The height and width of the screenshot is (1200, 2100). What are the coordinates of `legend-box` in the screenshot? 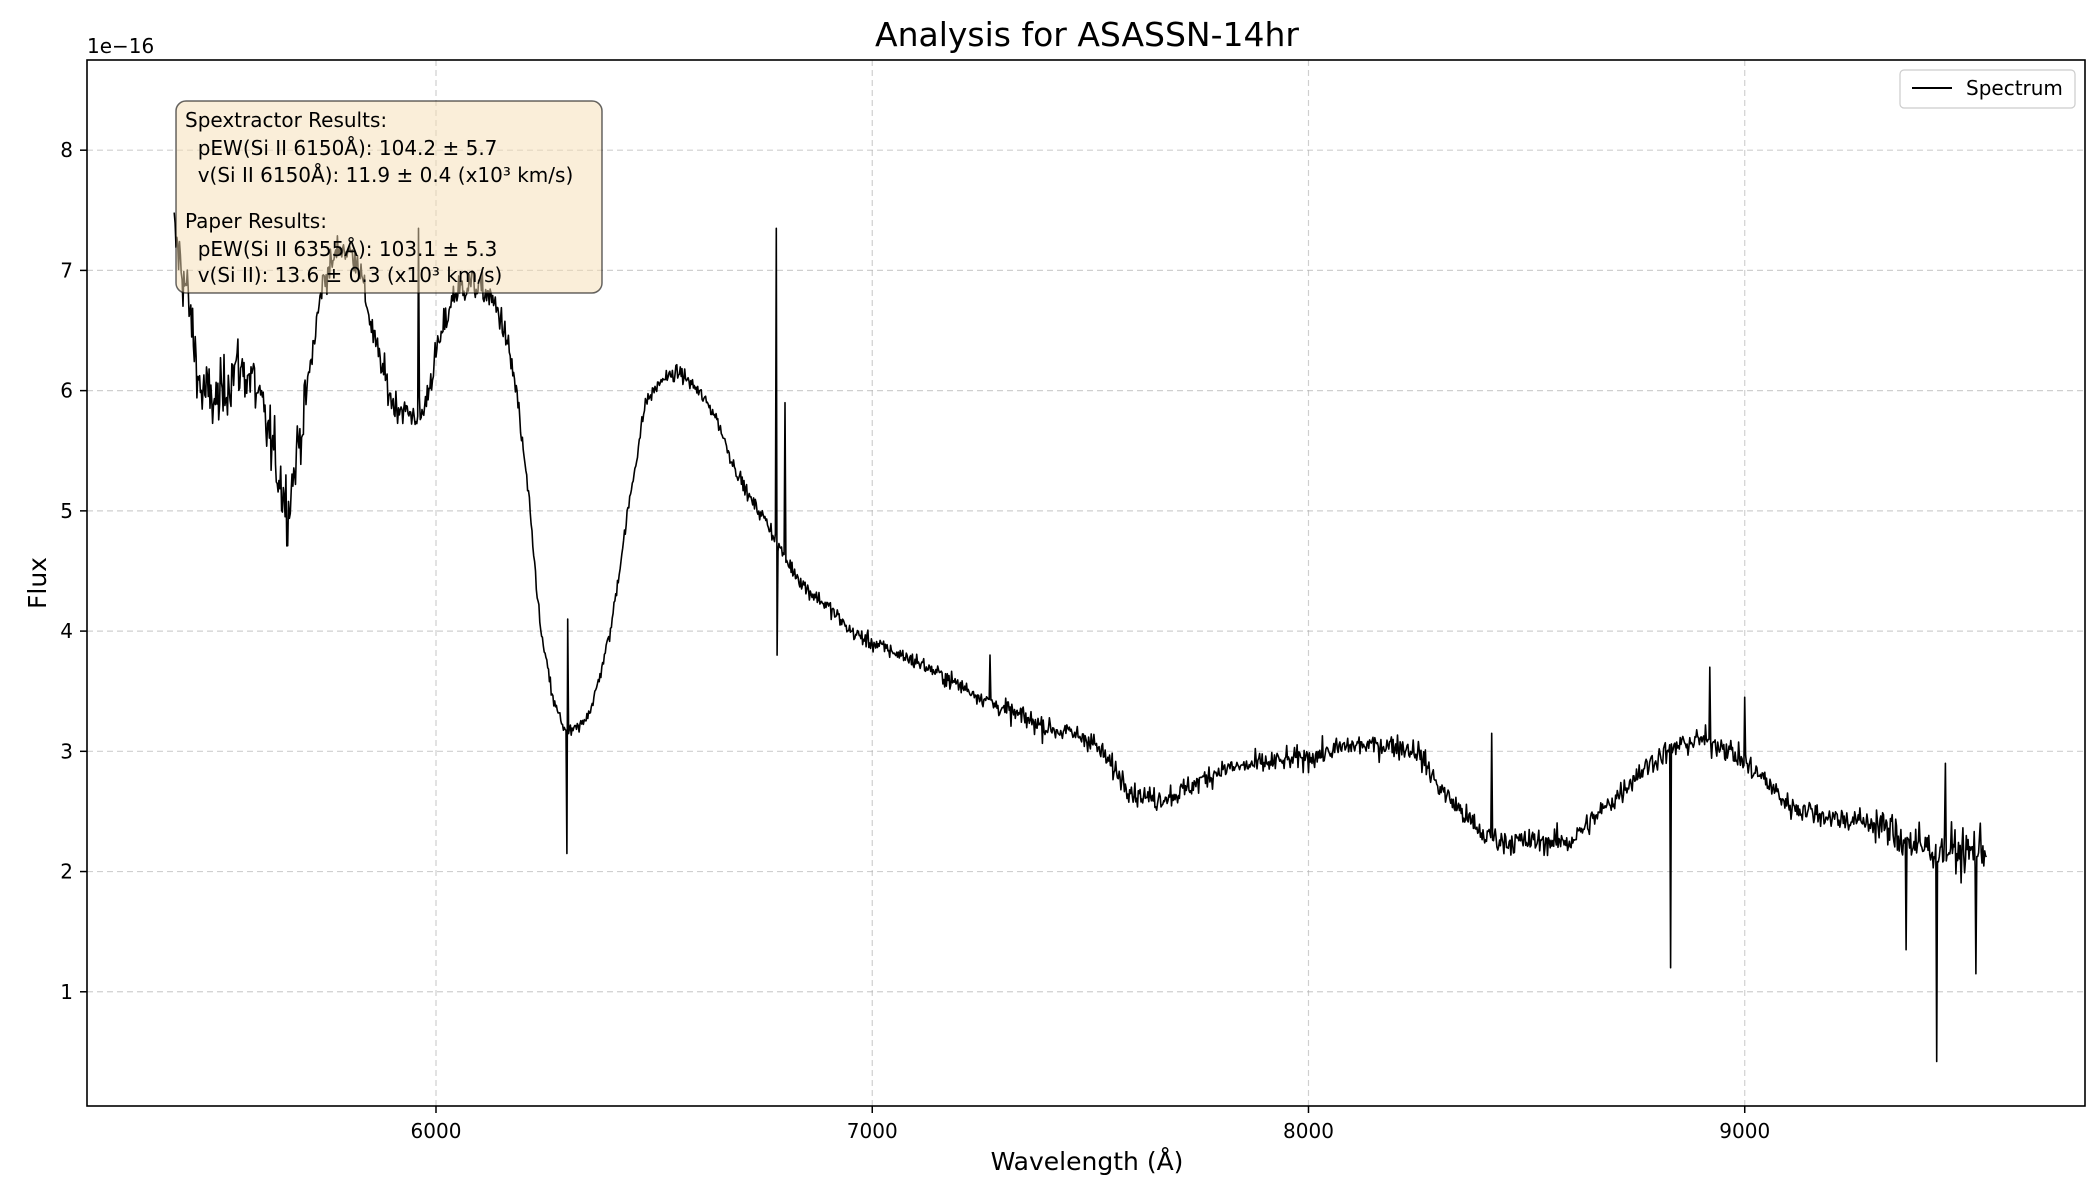 It's located at (1987, 89).